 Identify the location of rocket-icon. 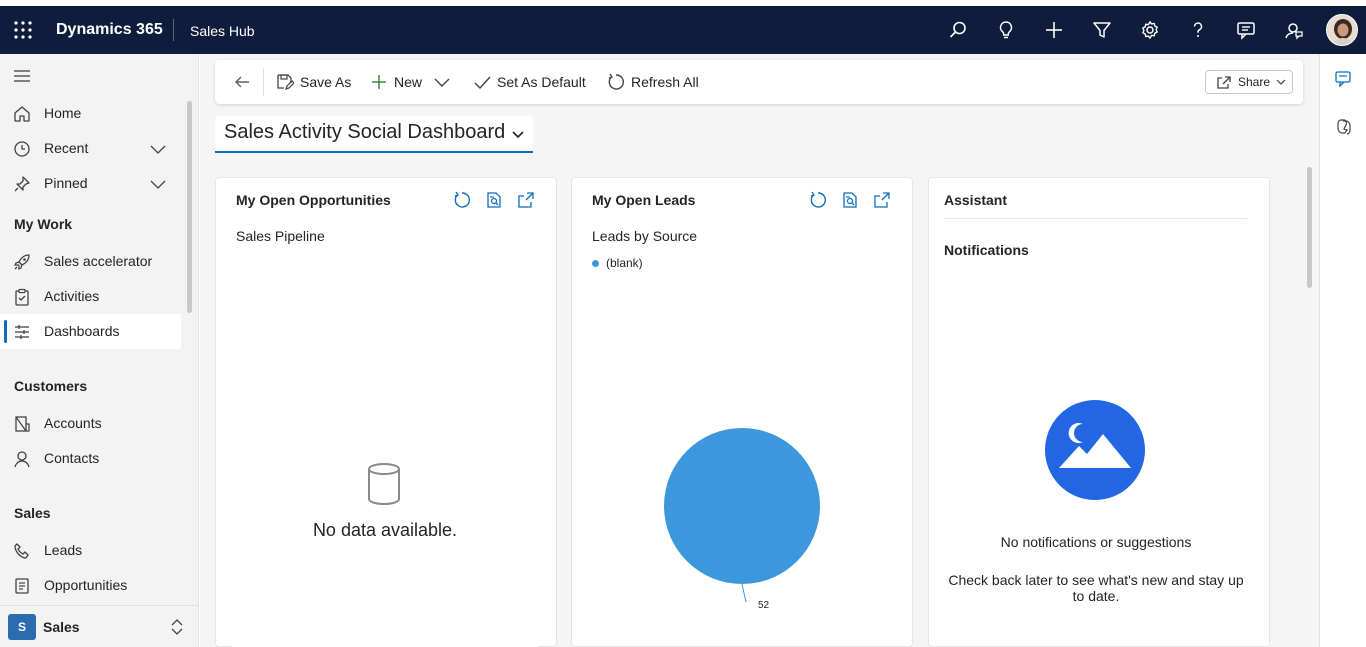
(22, 262).